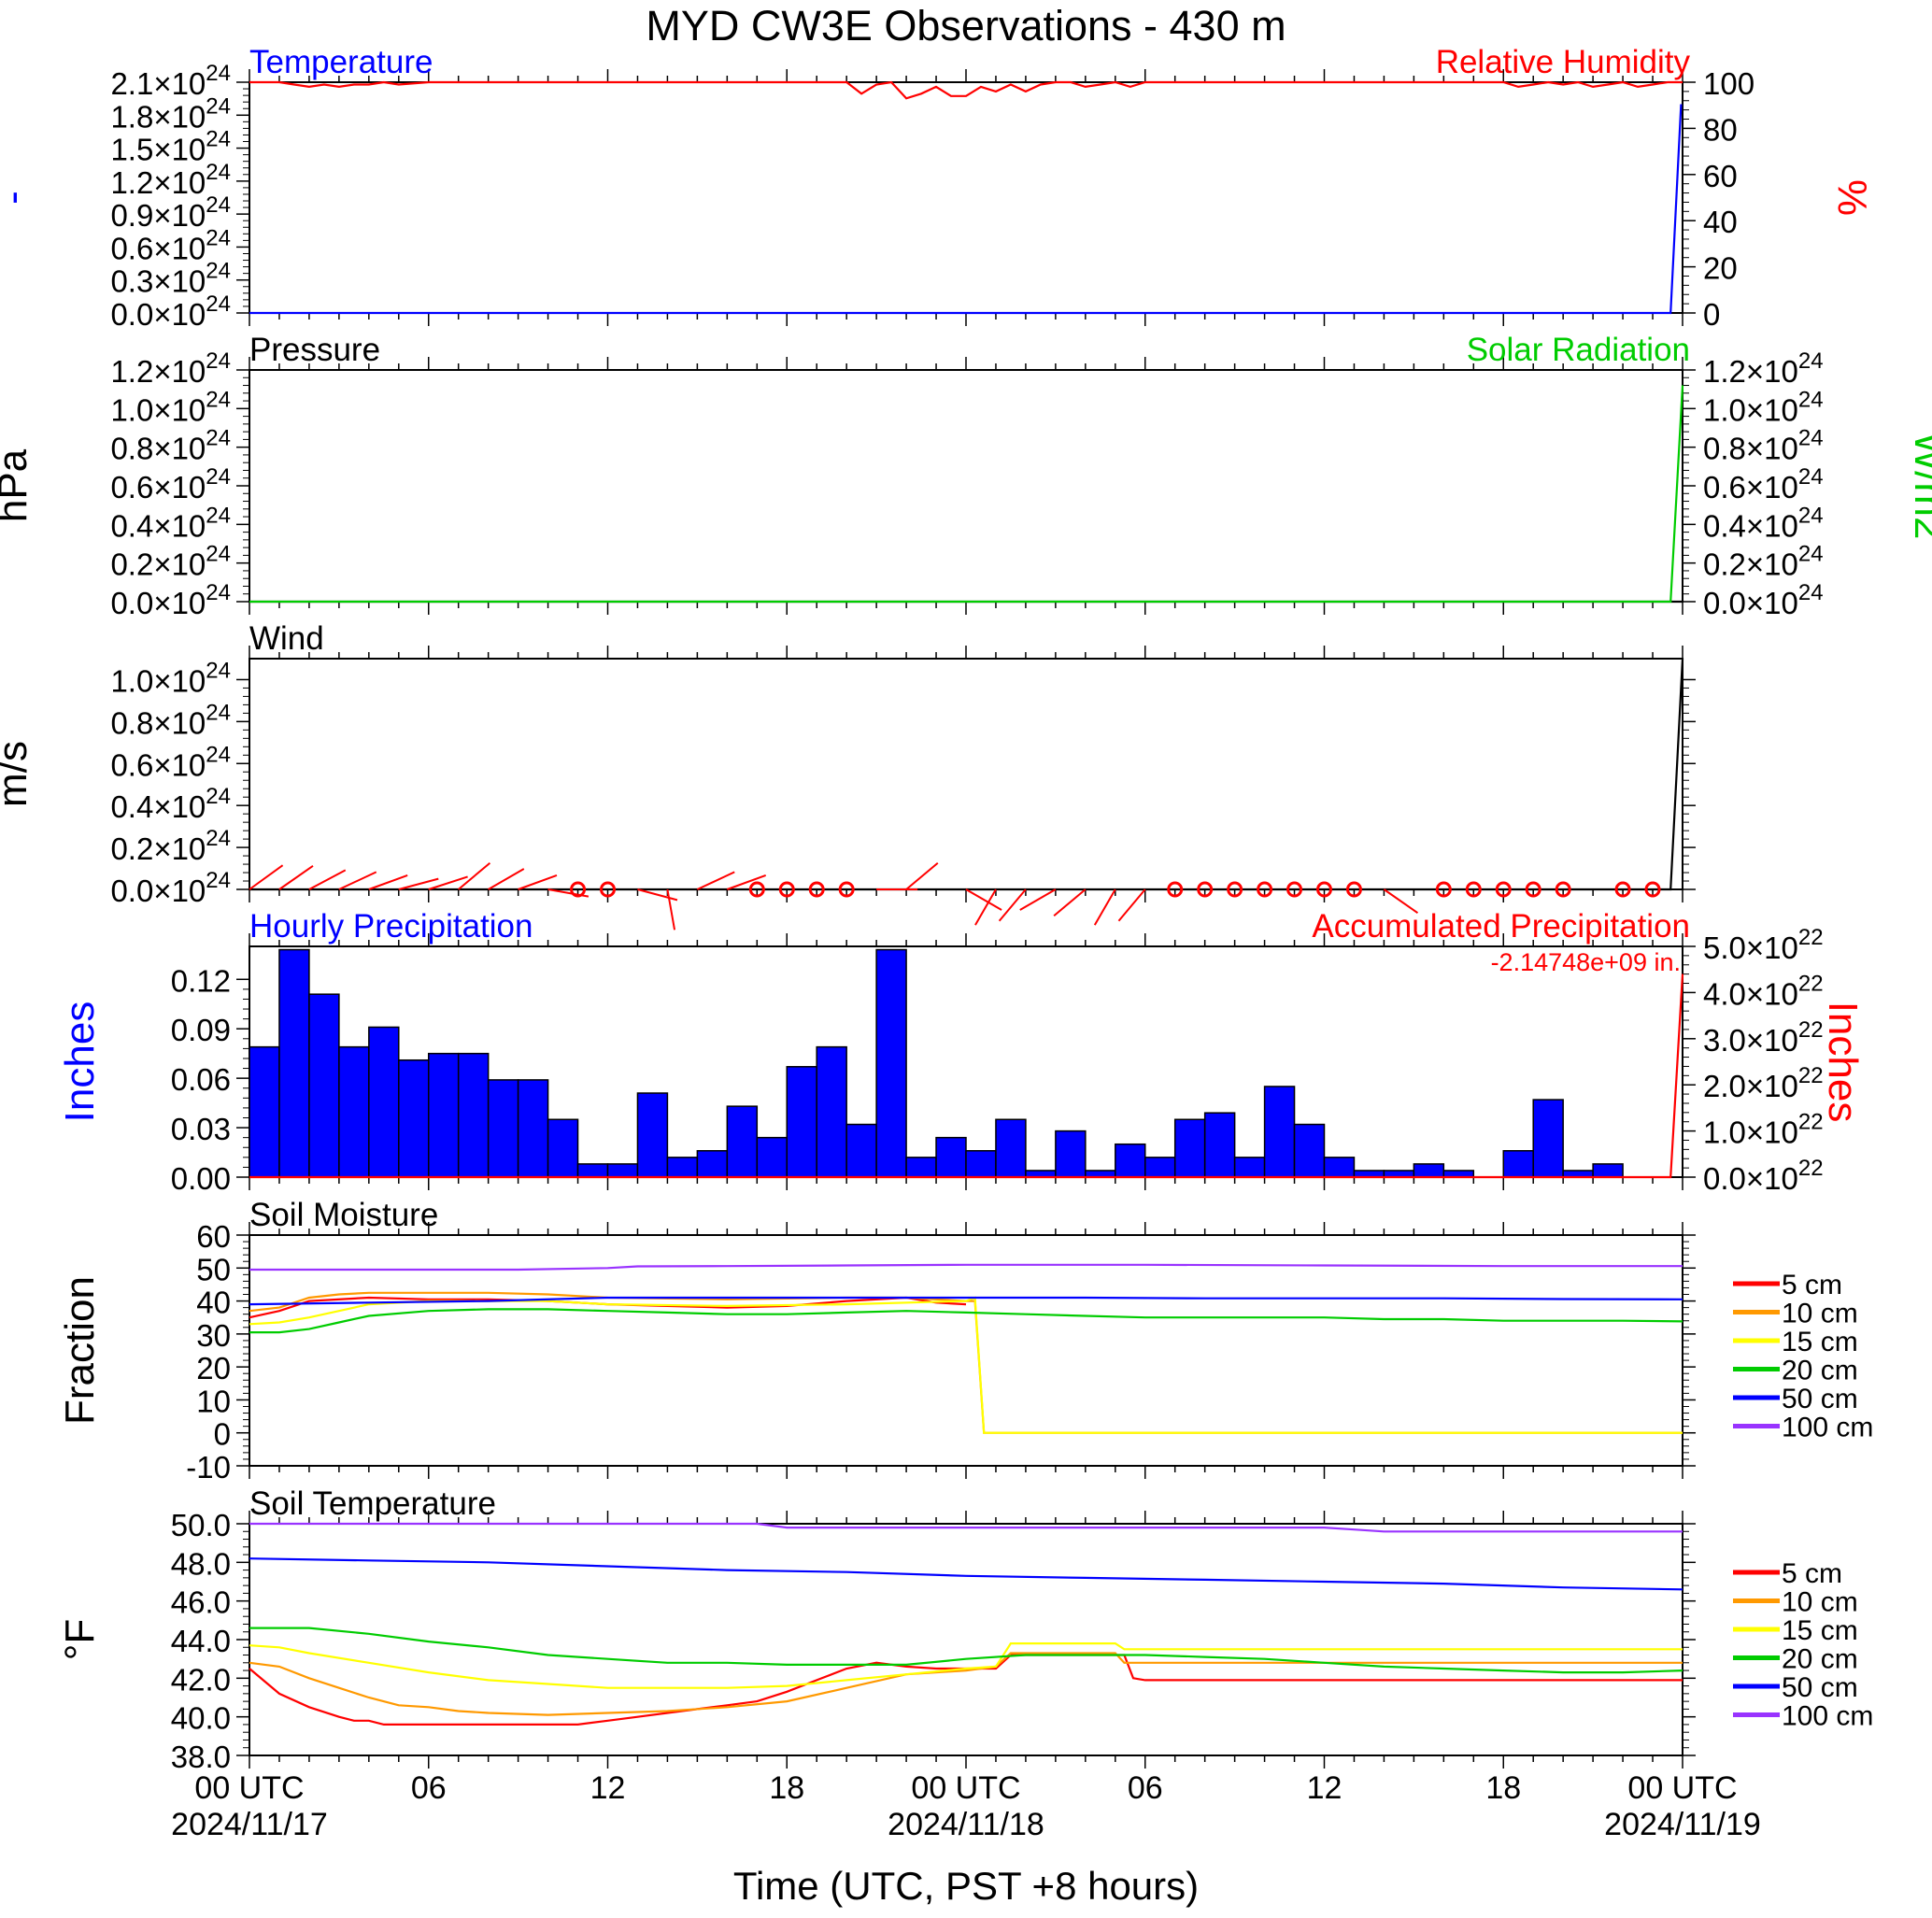 The image size is (1932, 1918). I want to click on y-tick-label: 44.0, so click(201, 1641).